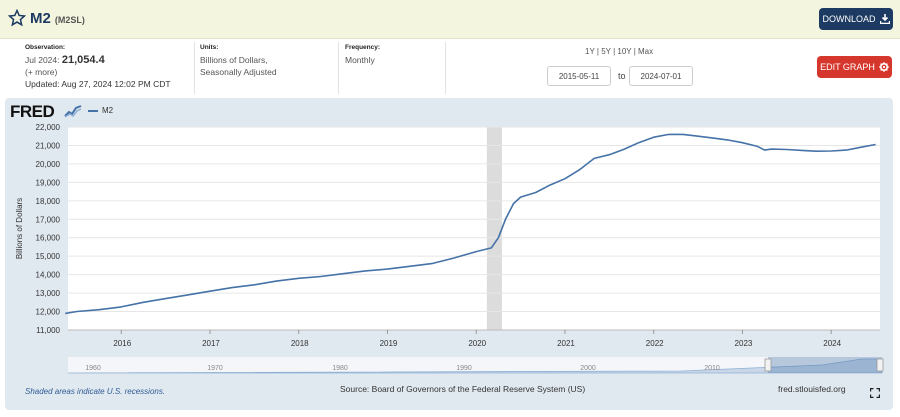 This screenshot has height=417, width=900. I want to click on y-tick-label: 17,000, so click(48, 219).